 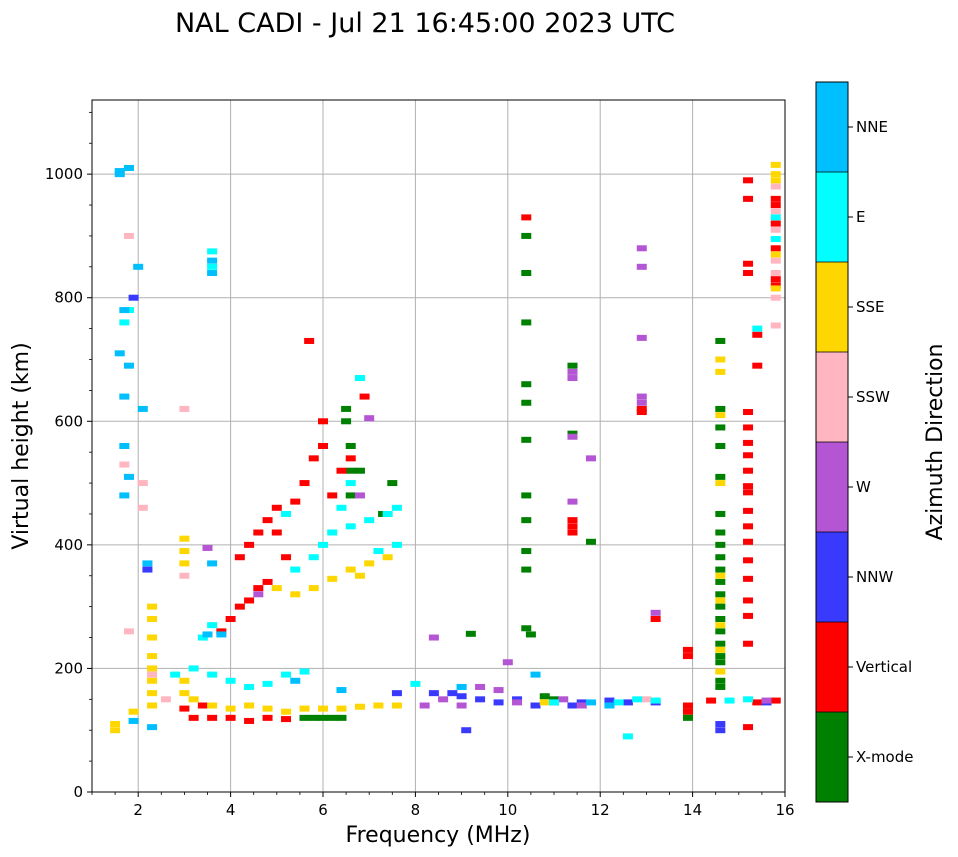 I want to click on colorbar-category-label: NNW, so click(x=874, y=577).